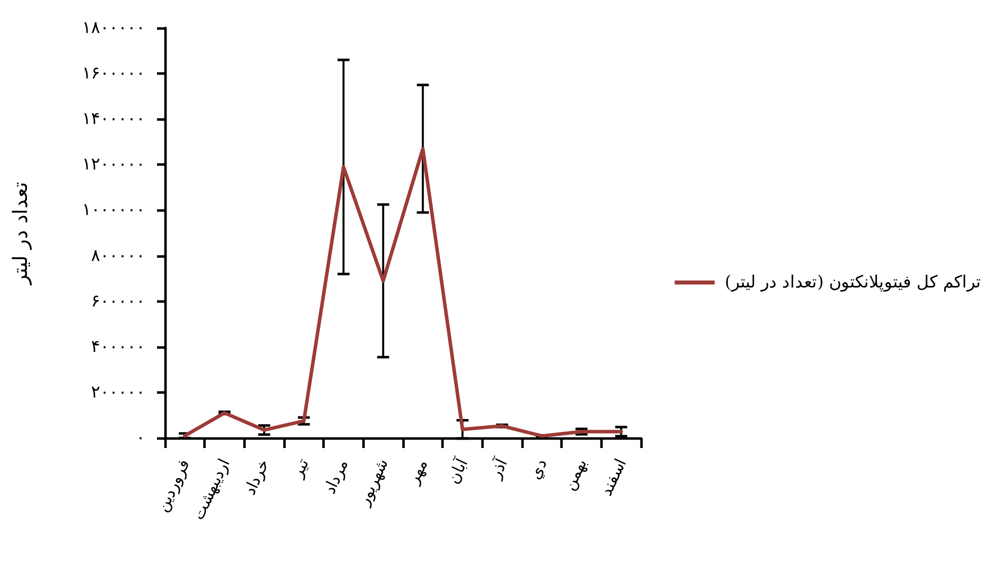 This screenshot has width=991, height=565. Describe the element at coordinates (118, 392) in the screenshot. I see `y-tick-label: ۲۰۰۰۰۰` at that location.